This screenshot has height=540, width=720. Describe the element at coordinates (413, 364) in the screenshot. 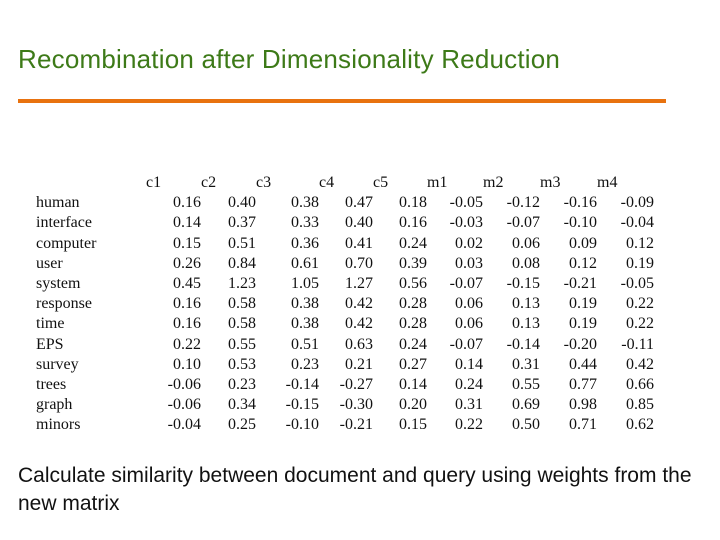

I see `matrix-cell: 0.27` at that location.